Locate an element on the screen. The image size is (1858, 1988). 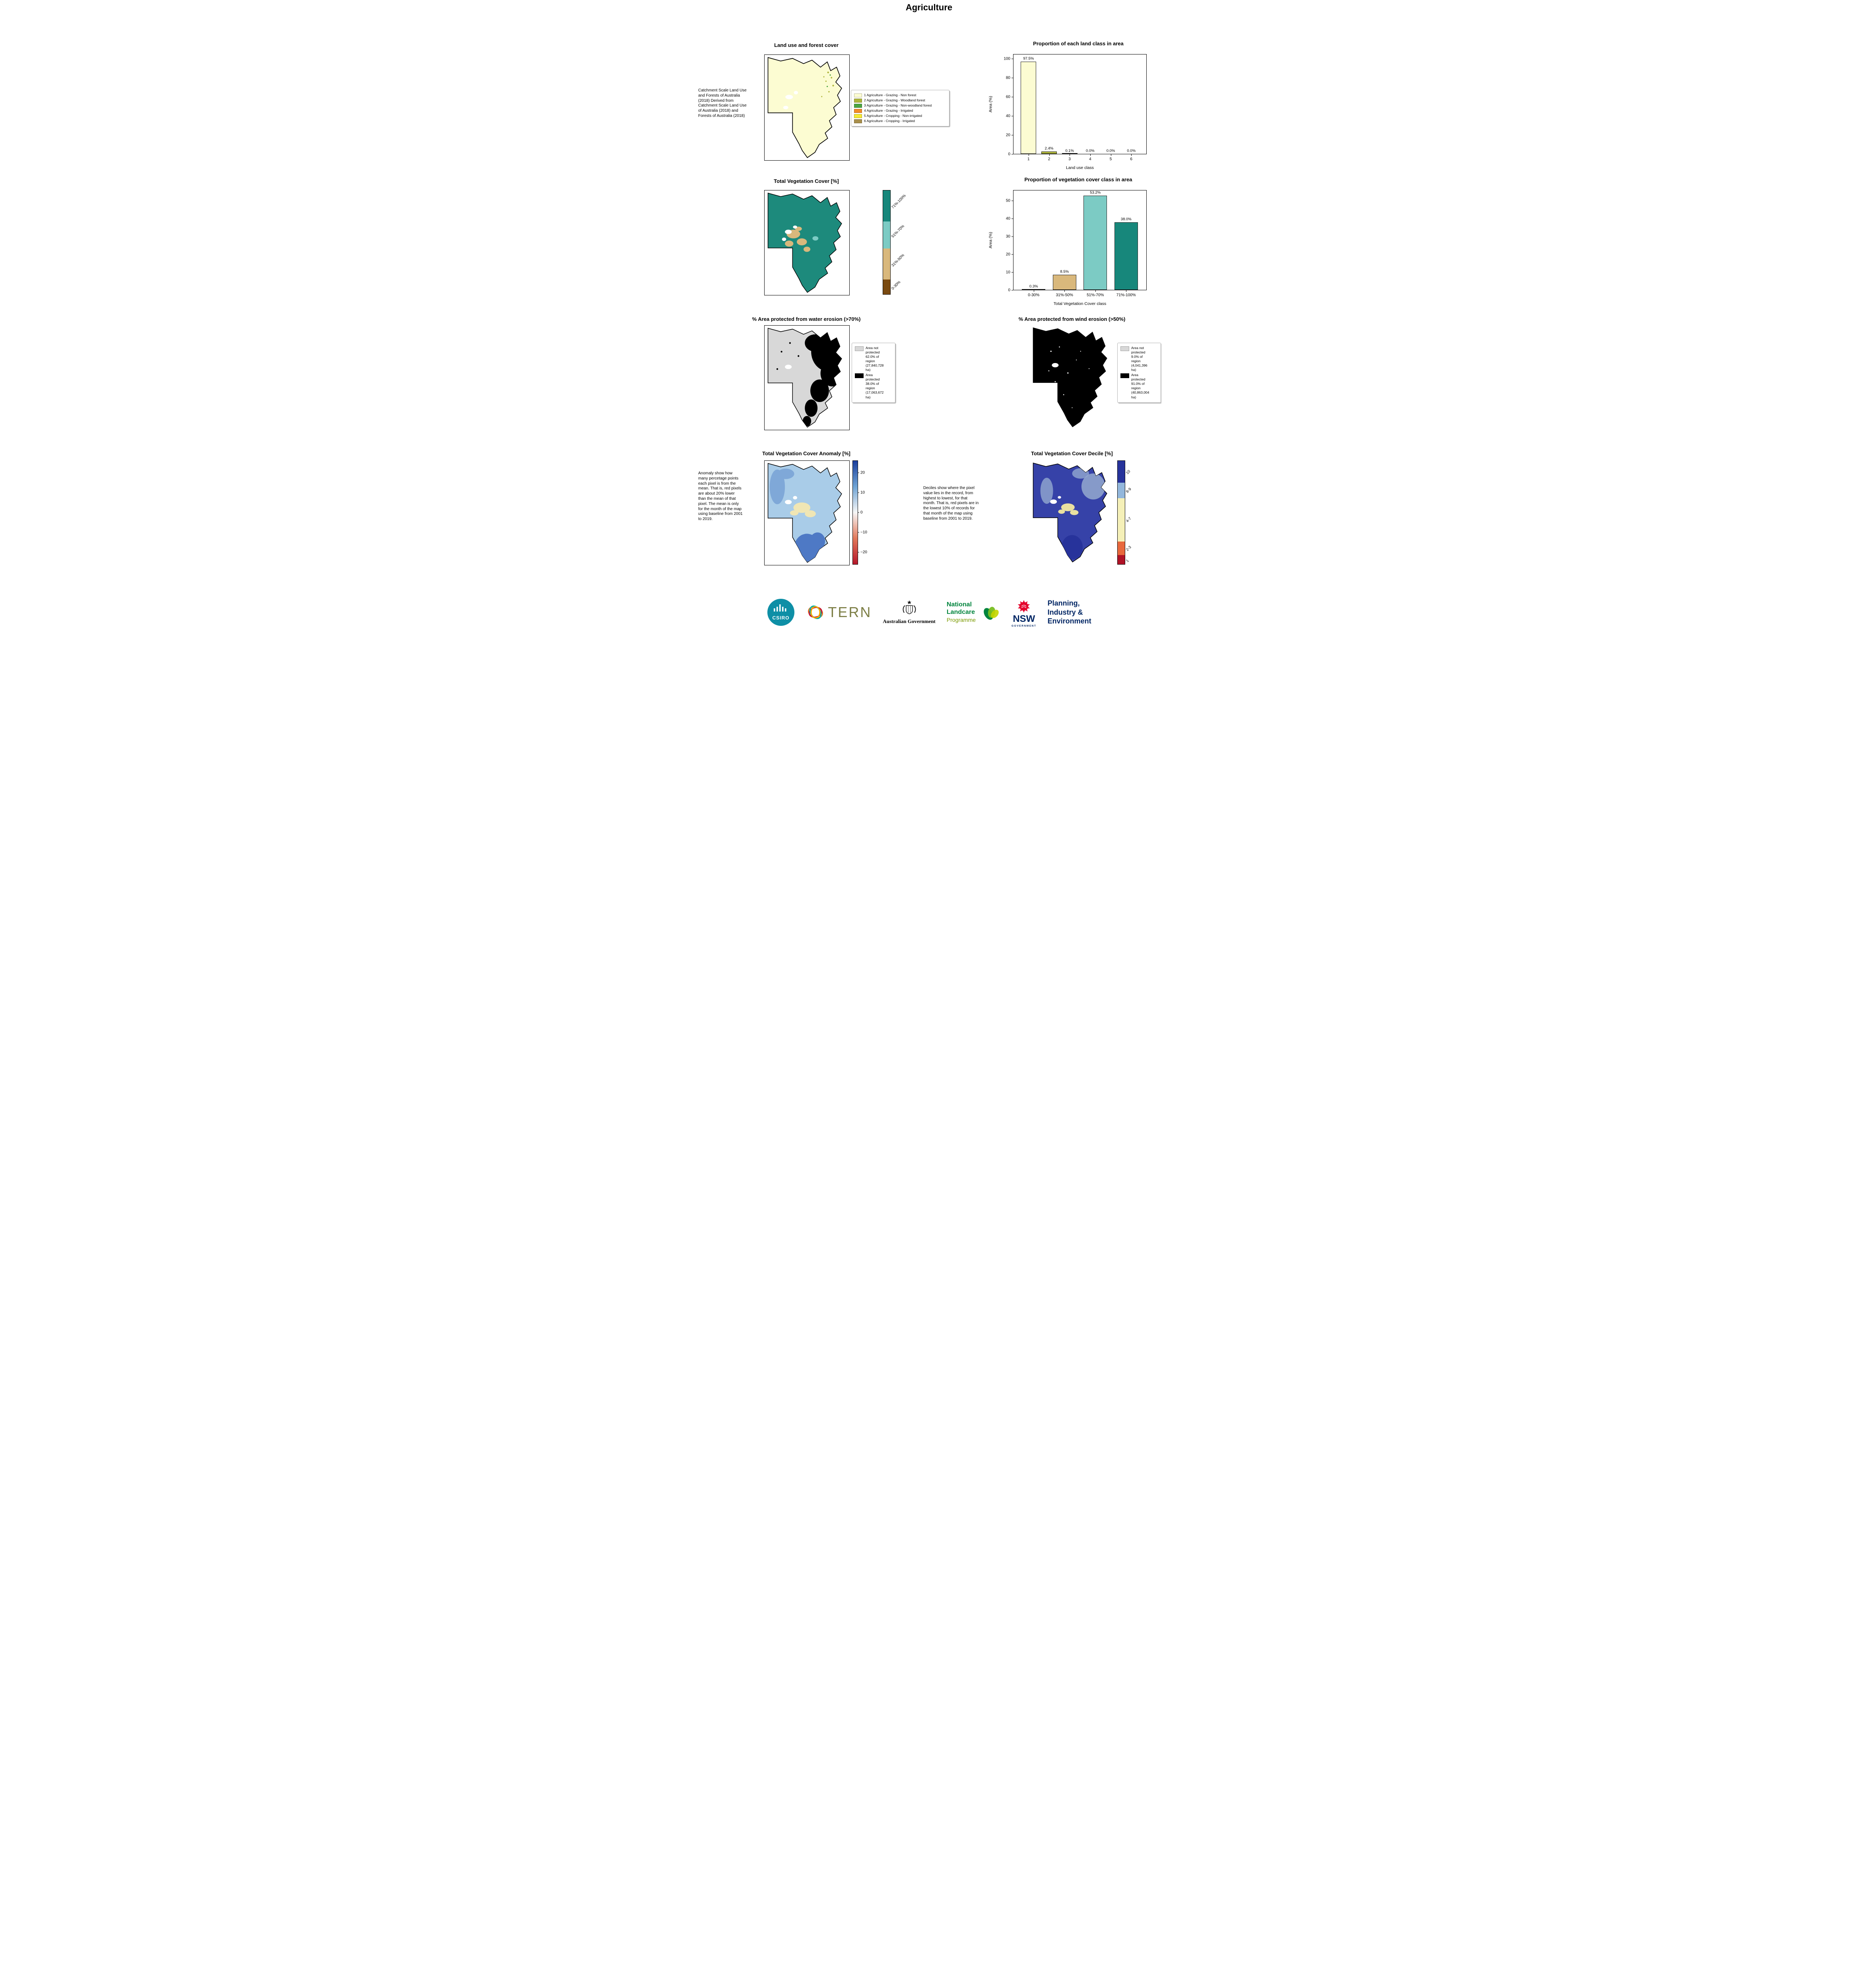
bar-slot: 97.5% 1 is located at coordinates (1029, 107).